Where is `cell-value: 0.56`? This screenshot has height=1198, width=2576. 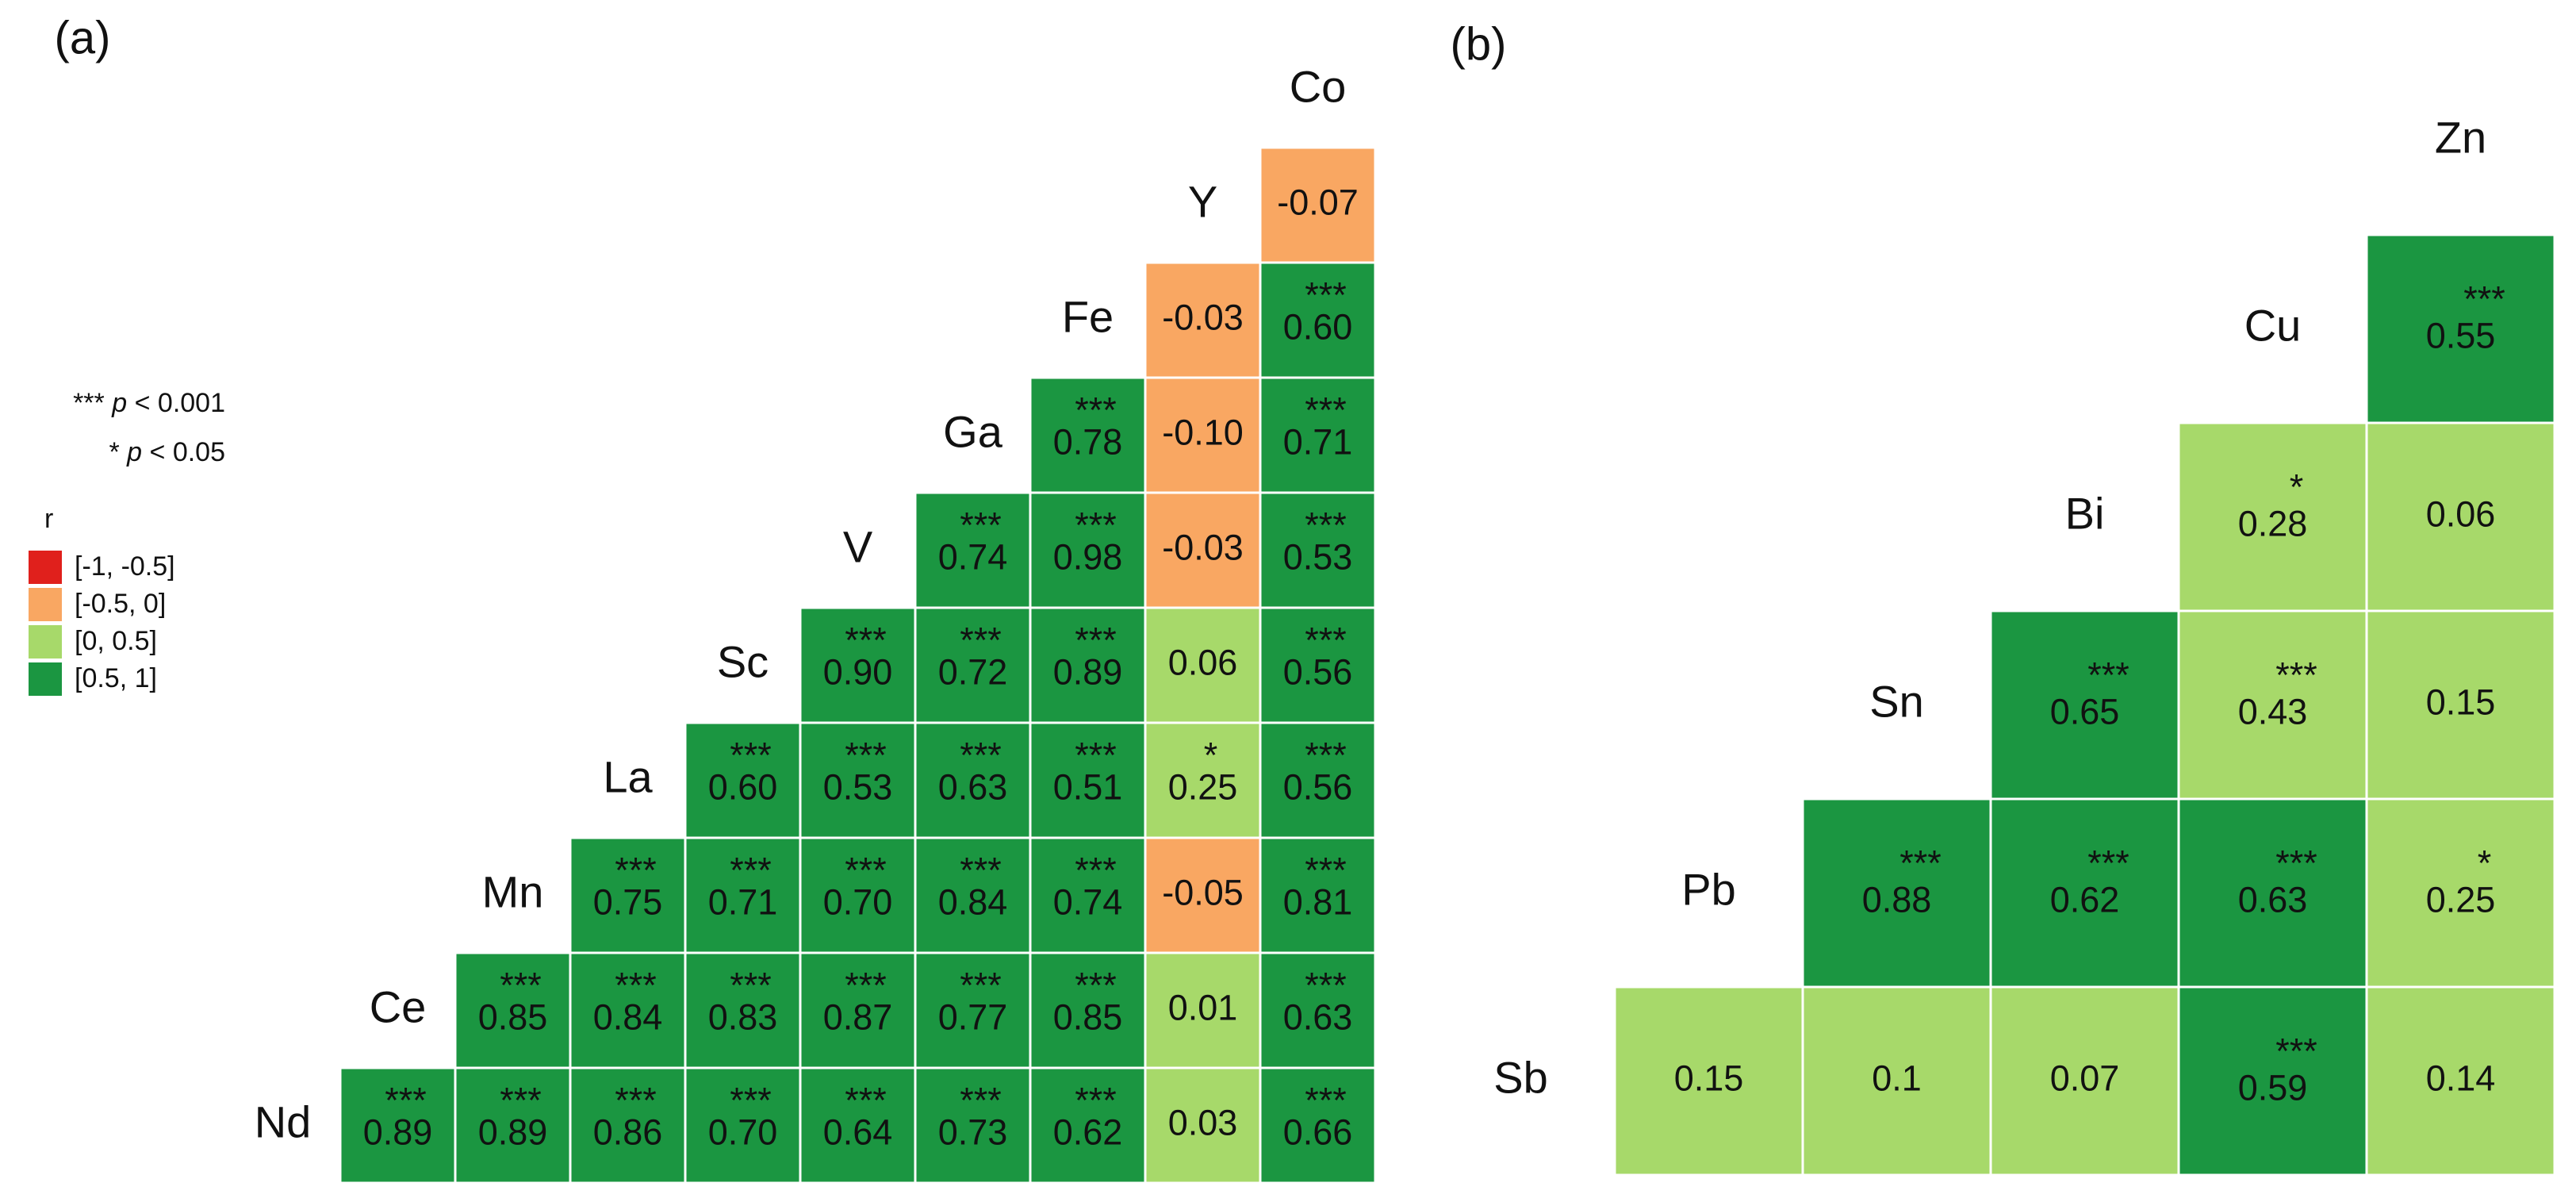 cell-value: 0.56 is located at coordinates (1318, 786).